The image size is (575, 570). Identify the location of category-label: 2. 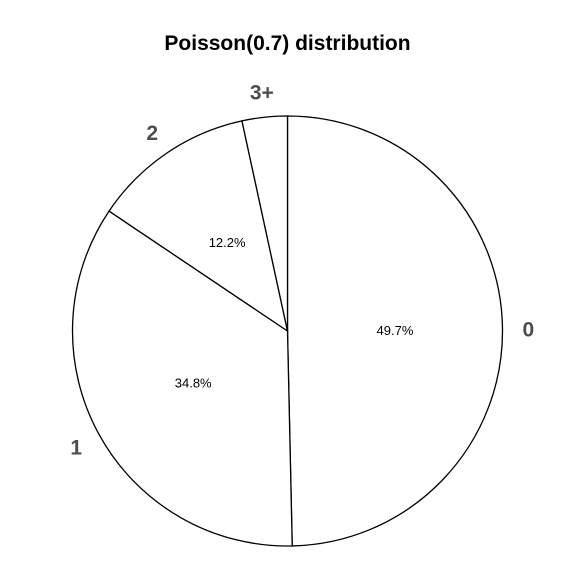
(152, 133).